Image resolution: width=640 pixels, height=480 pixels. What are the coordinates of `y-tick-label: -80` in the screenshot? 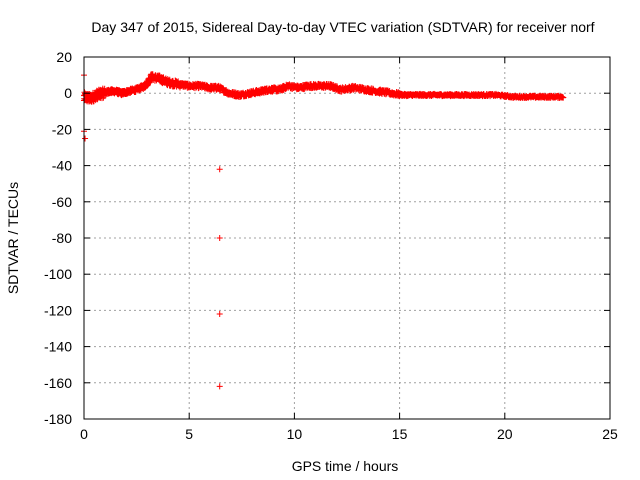 It's located at (62, 238).